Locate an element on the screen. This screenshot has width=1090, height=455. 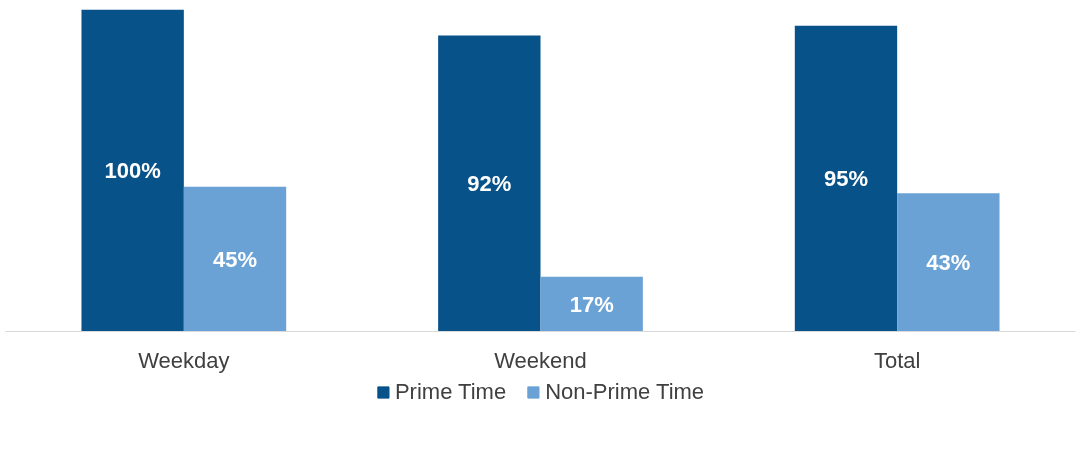
data-label: 100% is located at coordinates (132, 171).